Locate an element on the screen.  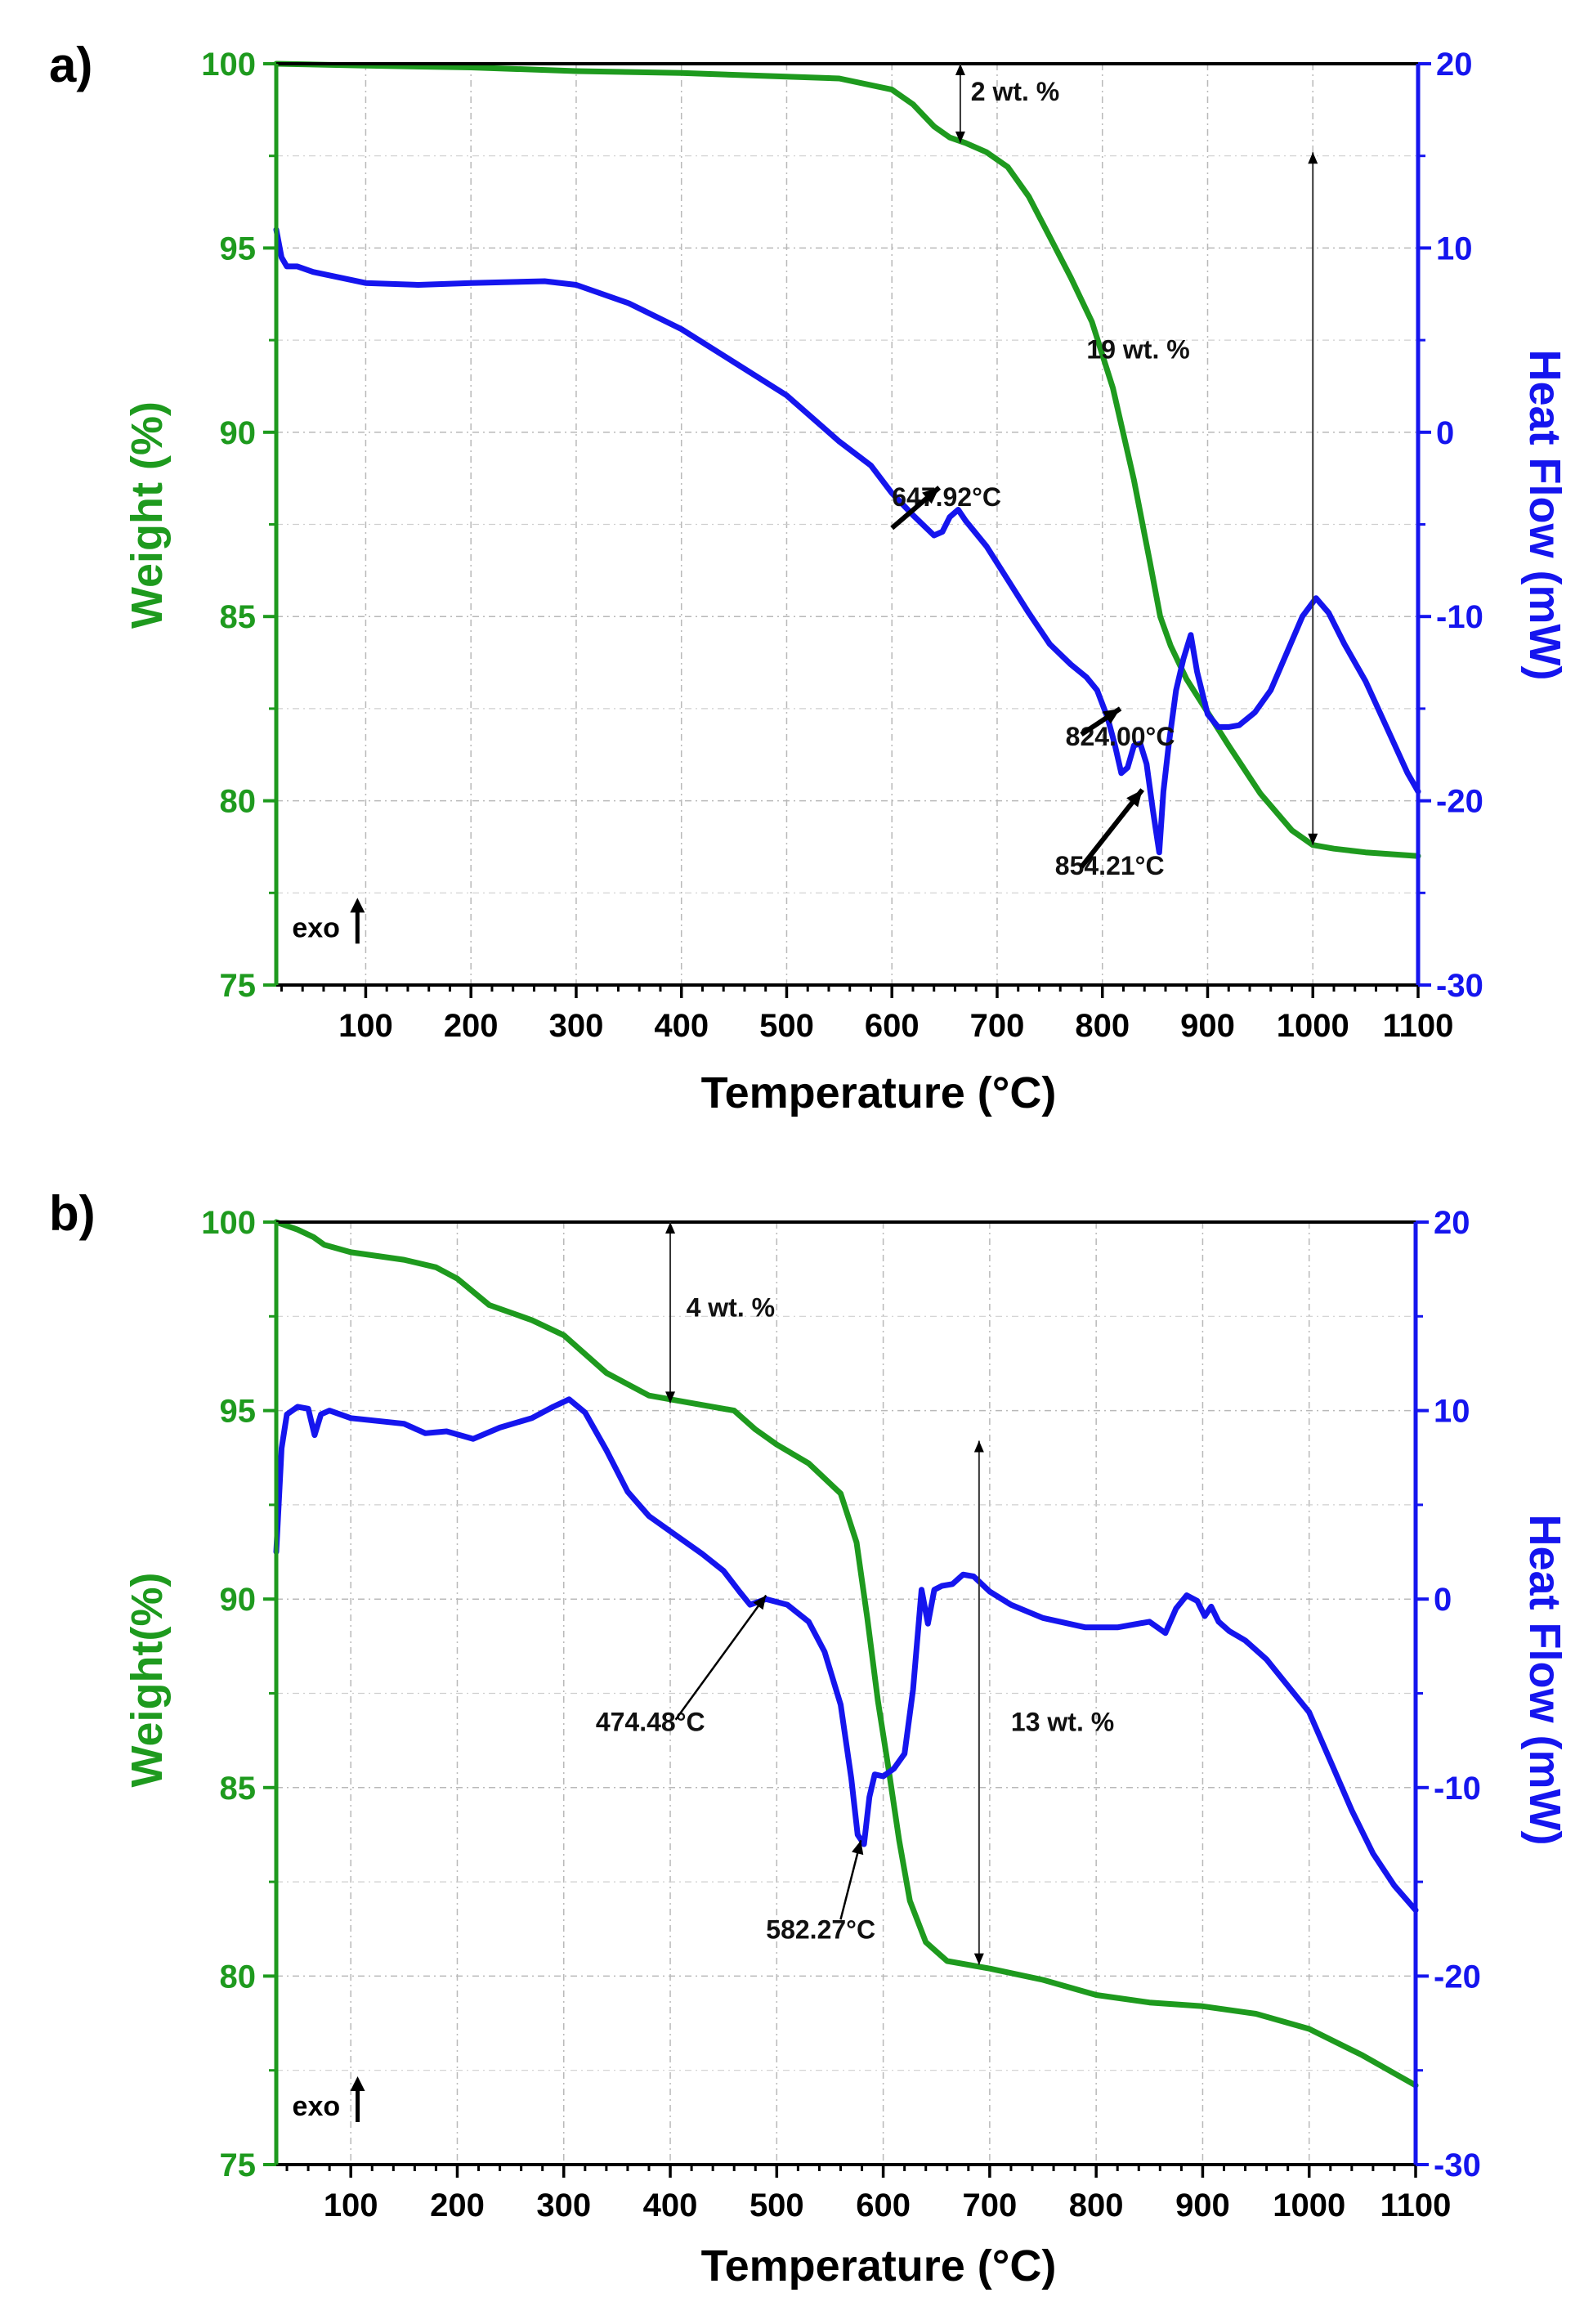
y-axis-label-right-b: Heat Flow (mW) is located at coordinates (1544, 1680).